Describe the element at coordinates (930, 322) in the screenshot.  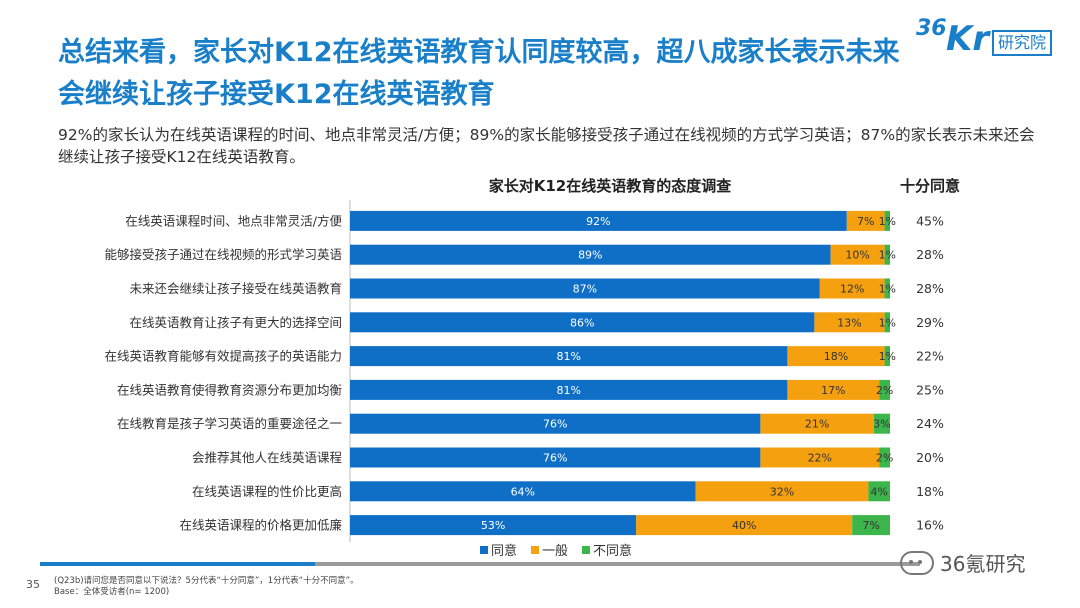
I see `very-agree-value: 29%` at that location.